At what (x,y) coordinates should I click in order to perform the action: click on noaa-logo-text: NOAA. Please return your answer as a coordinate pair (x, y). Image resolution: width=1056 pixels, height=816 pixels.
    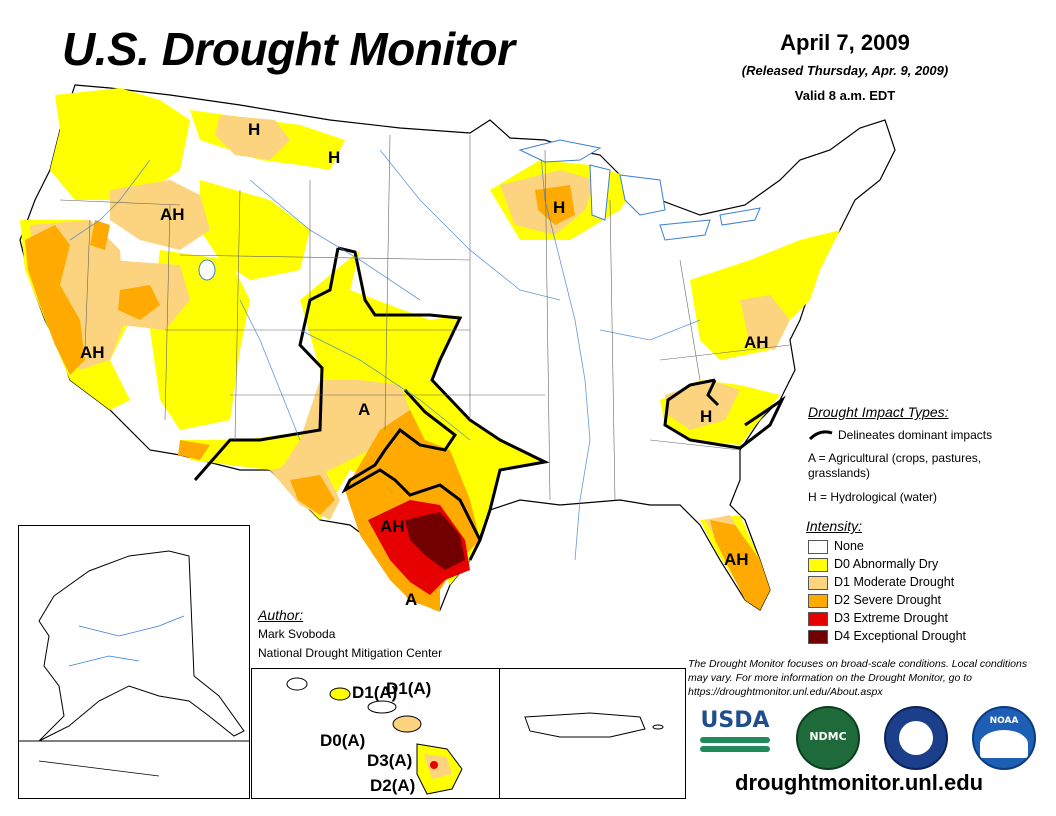
    Looking at the image, I should click on (1004, 721).